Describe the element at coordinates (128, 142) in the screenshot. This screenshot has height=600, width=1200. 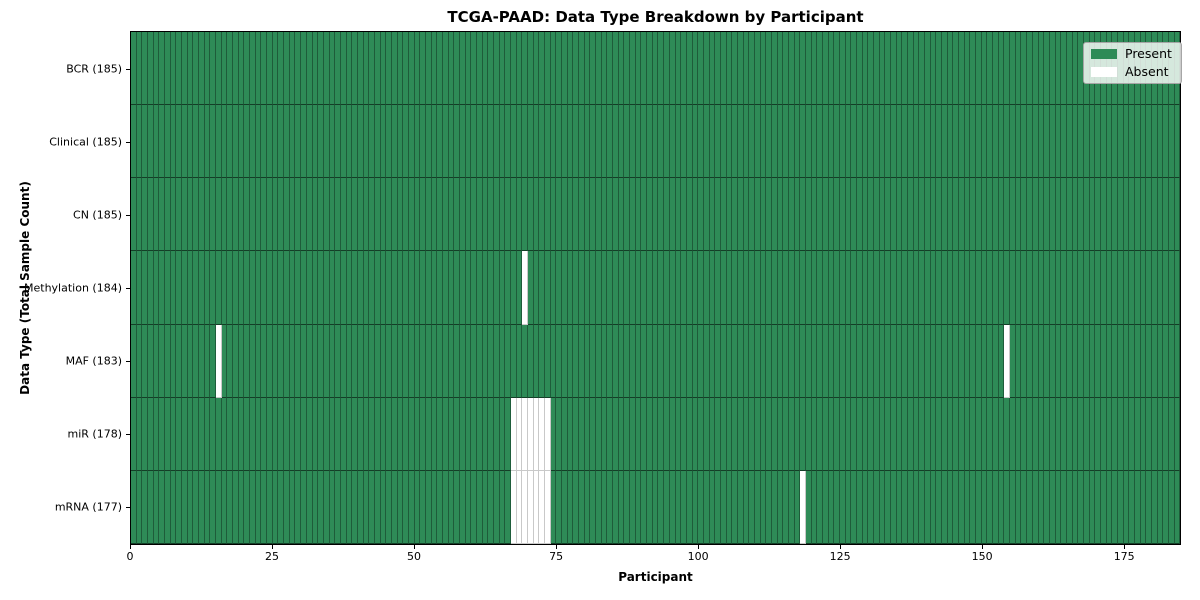
I see `y-tick-mark` at that location.